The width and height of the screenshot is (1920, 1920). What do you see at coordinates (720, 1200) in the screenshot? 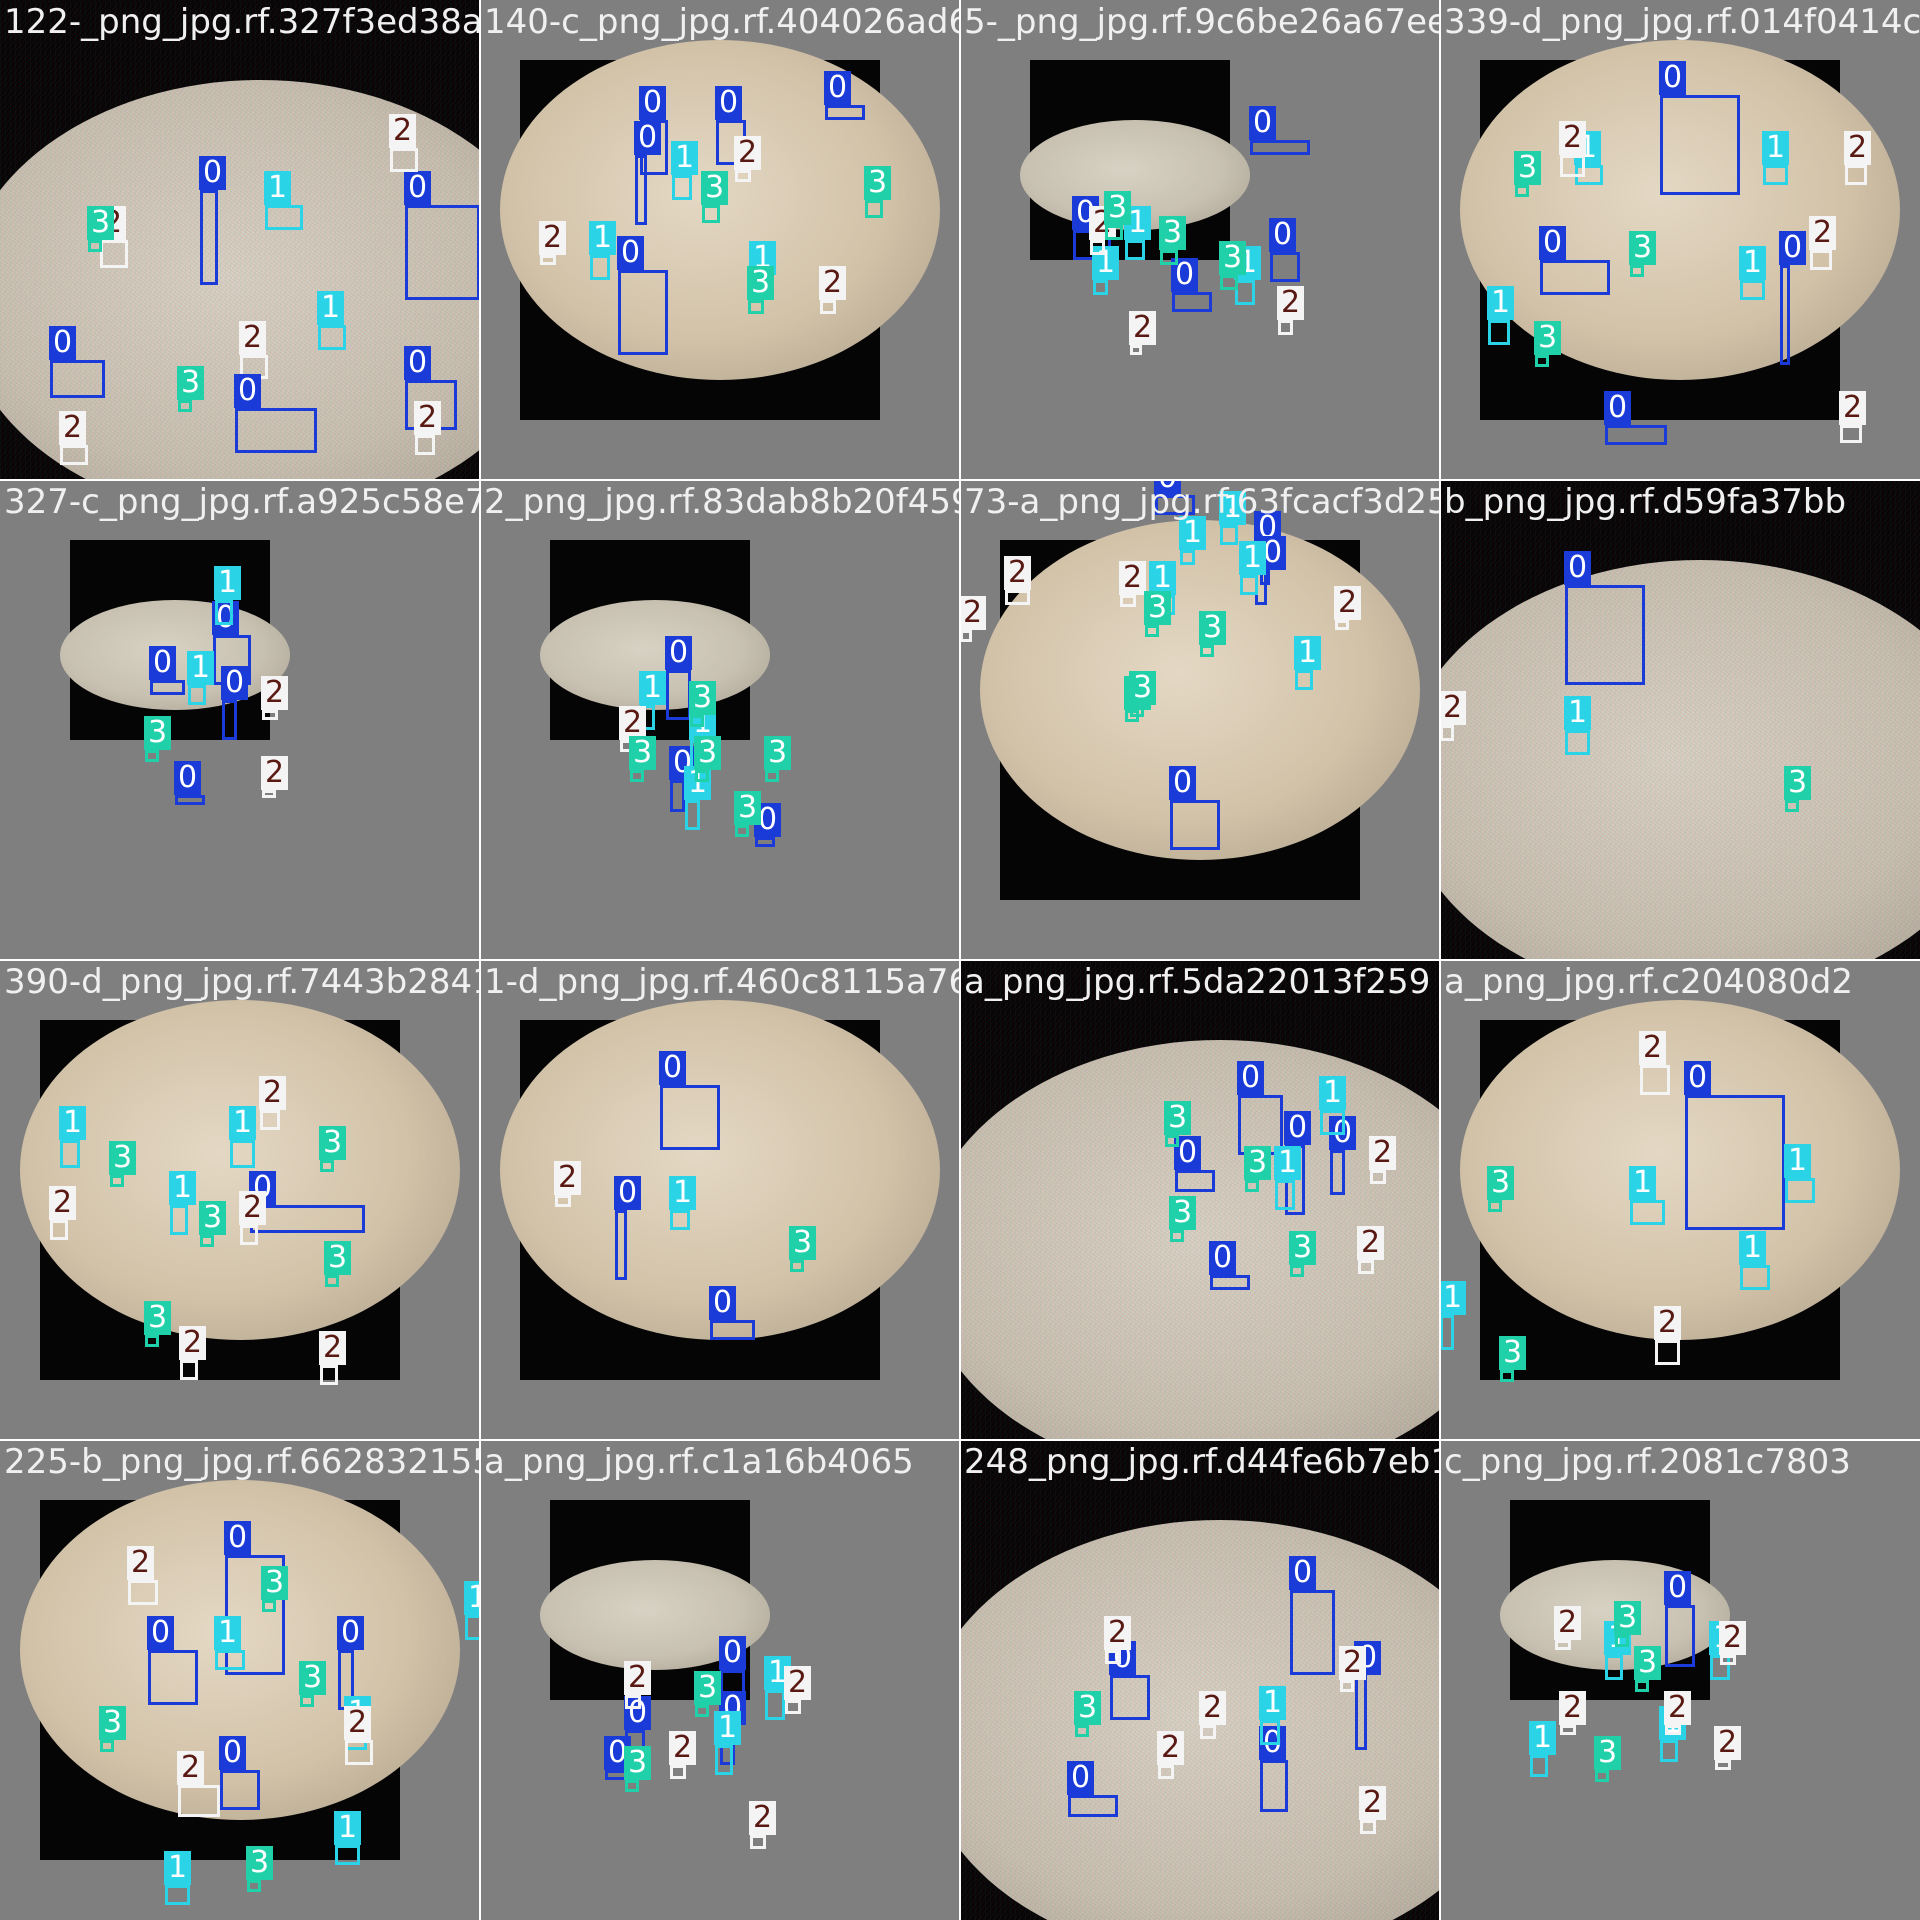
I see `mosaic-tile: 0 0 0 1 2 3 1-d_png_jpg.rf.460c8115a764` at bounding box center [720, 1200].